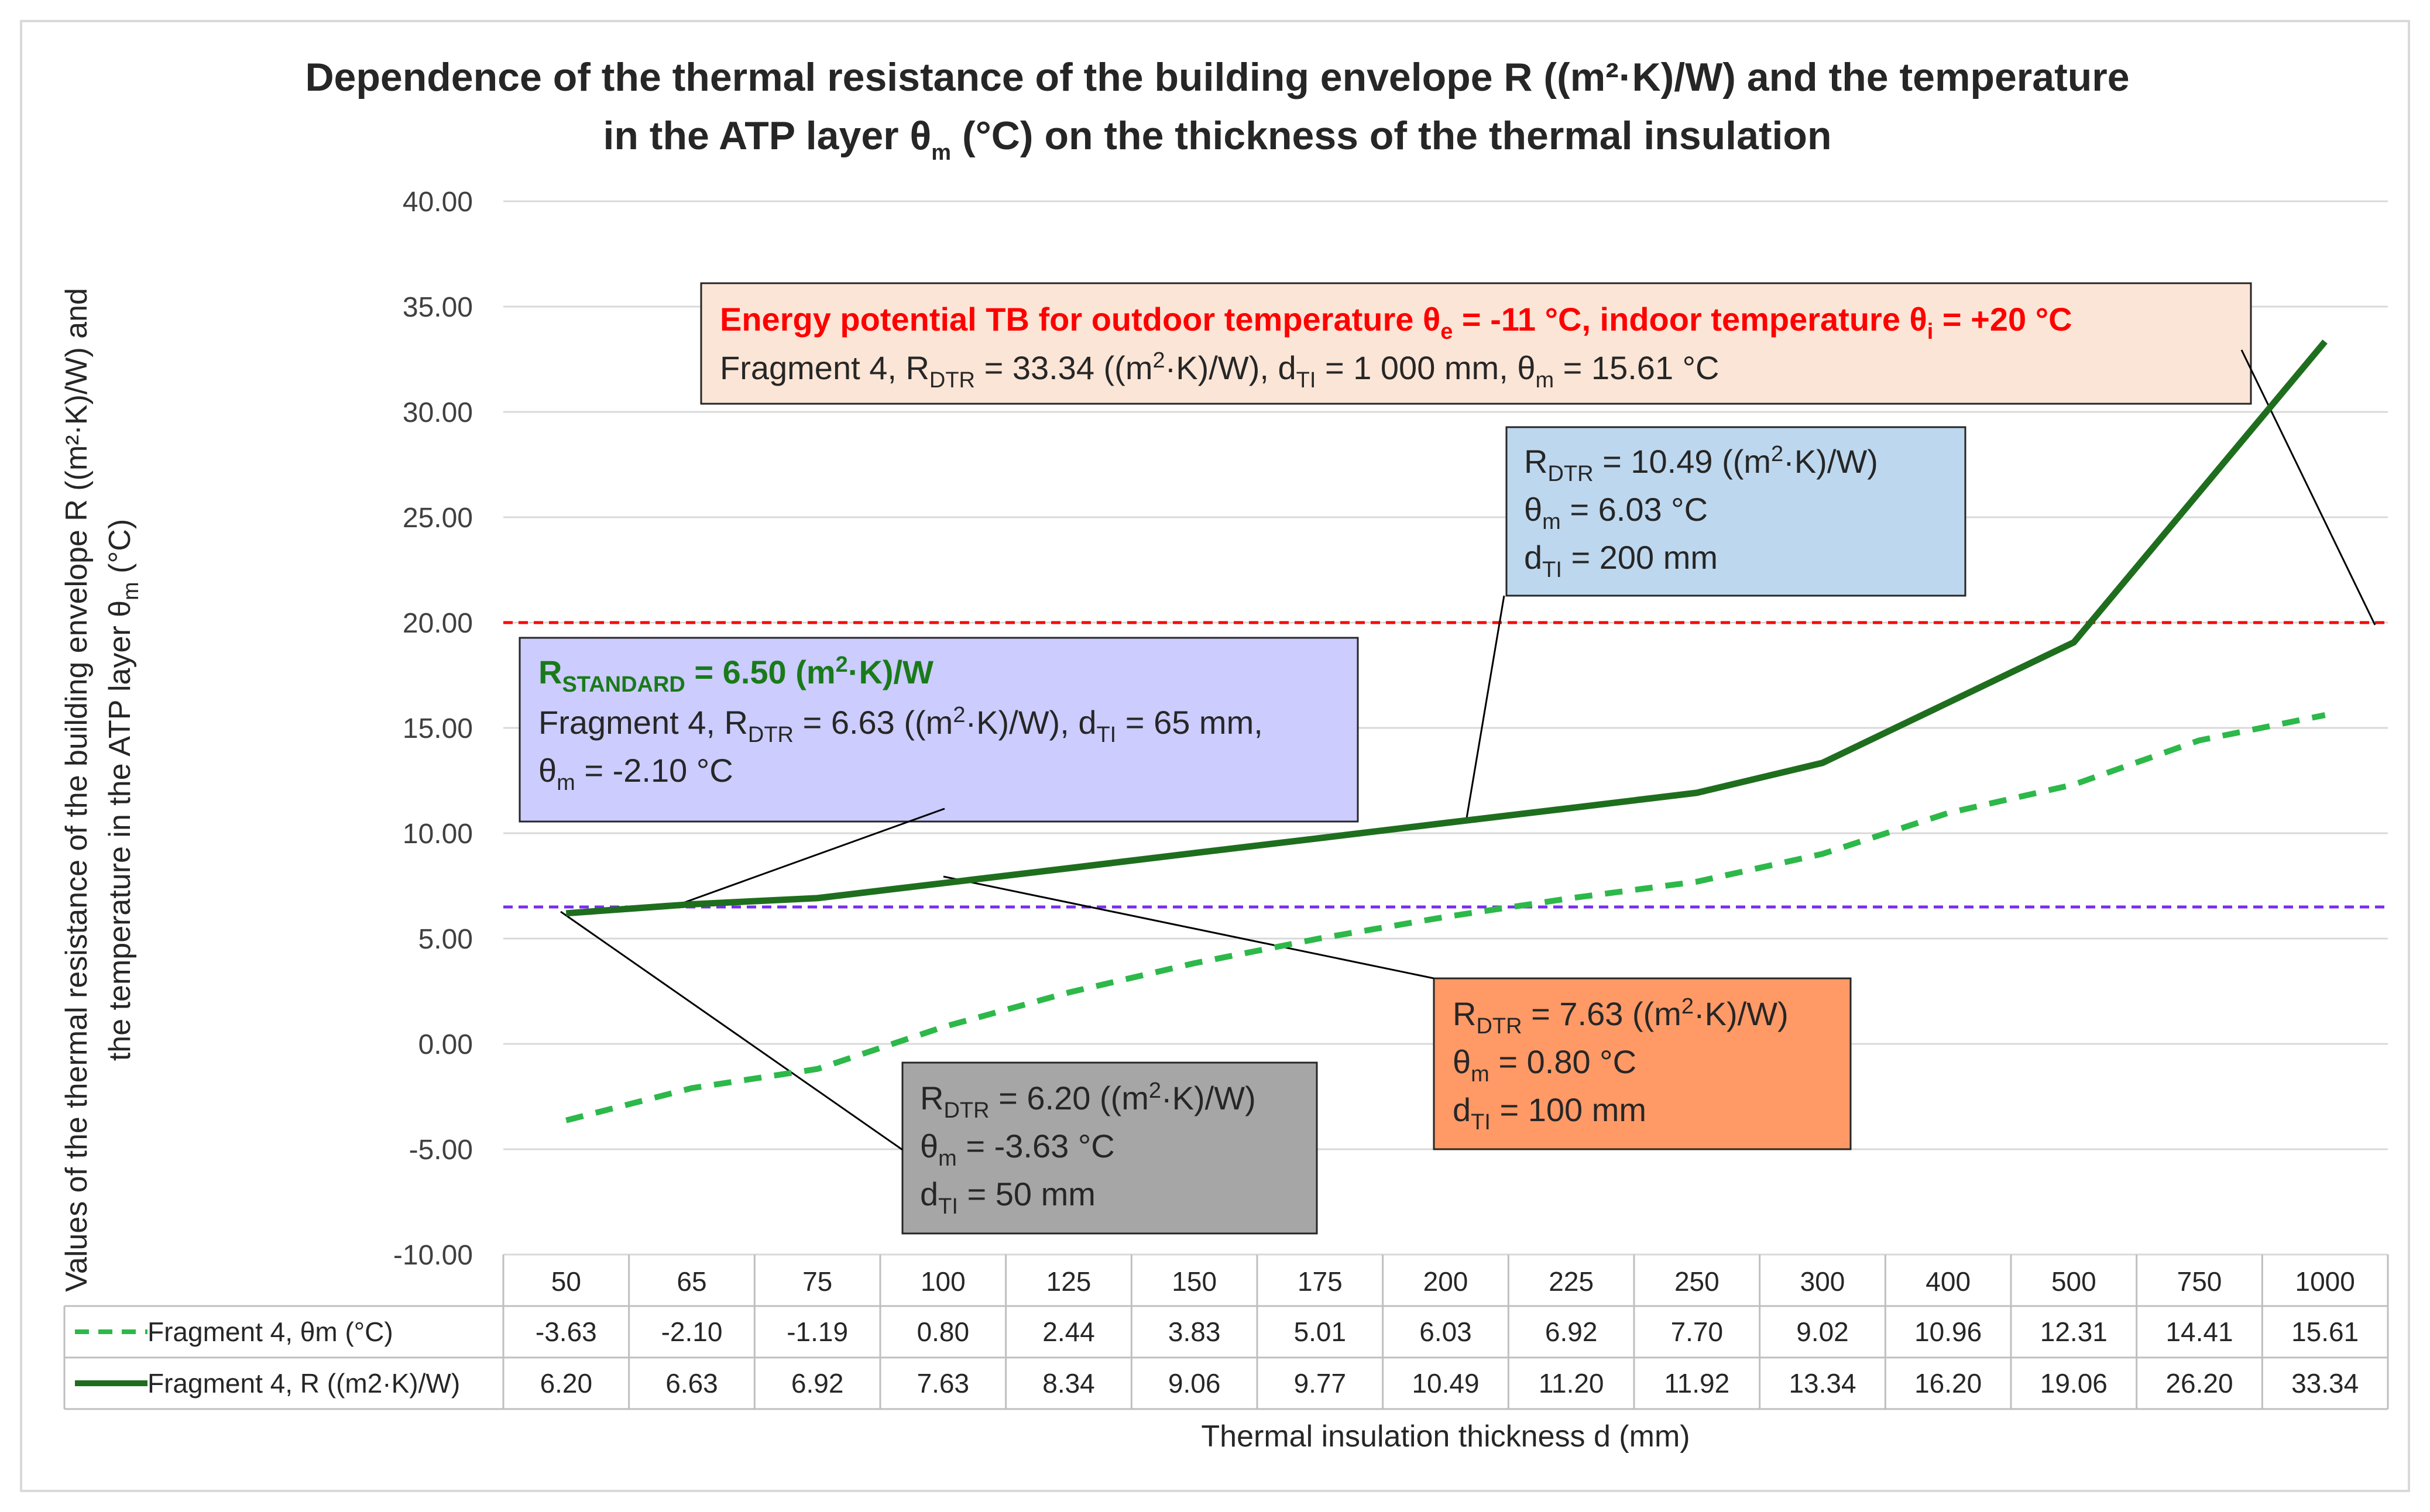 This screenshot has width=2430, height=1512. I want to click on table-cell: 8.34, so click(1068, 1383).